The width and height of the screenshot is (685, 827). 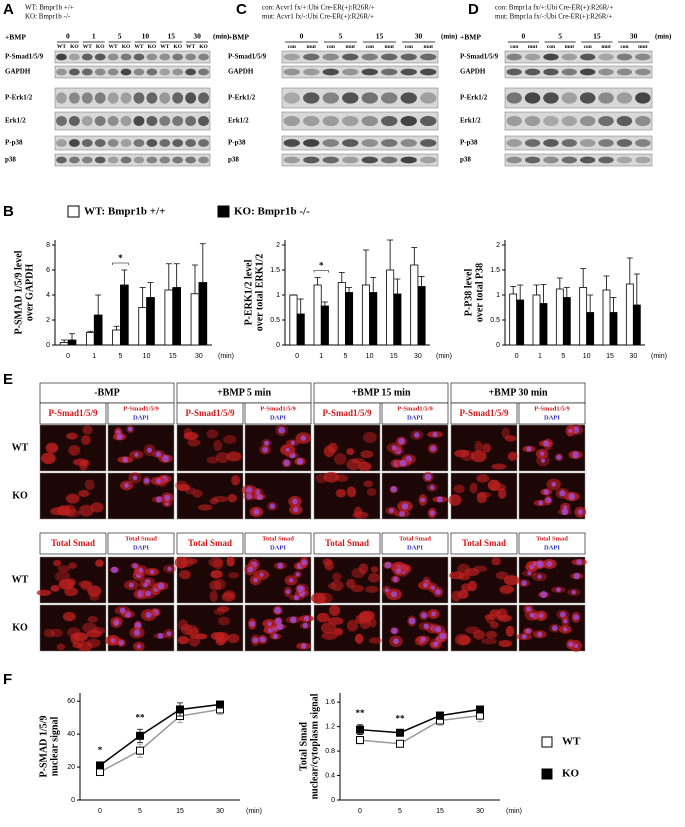 I want to click on legend-swatch, so click(x=223, y=211).